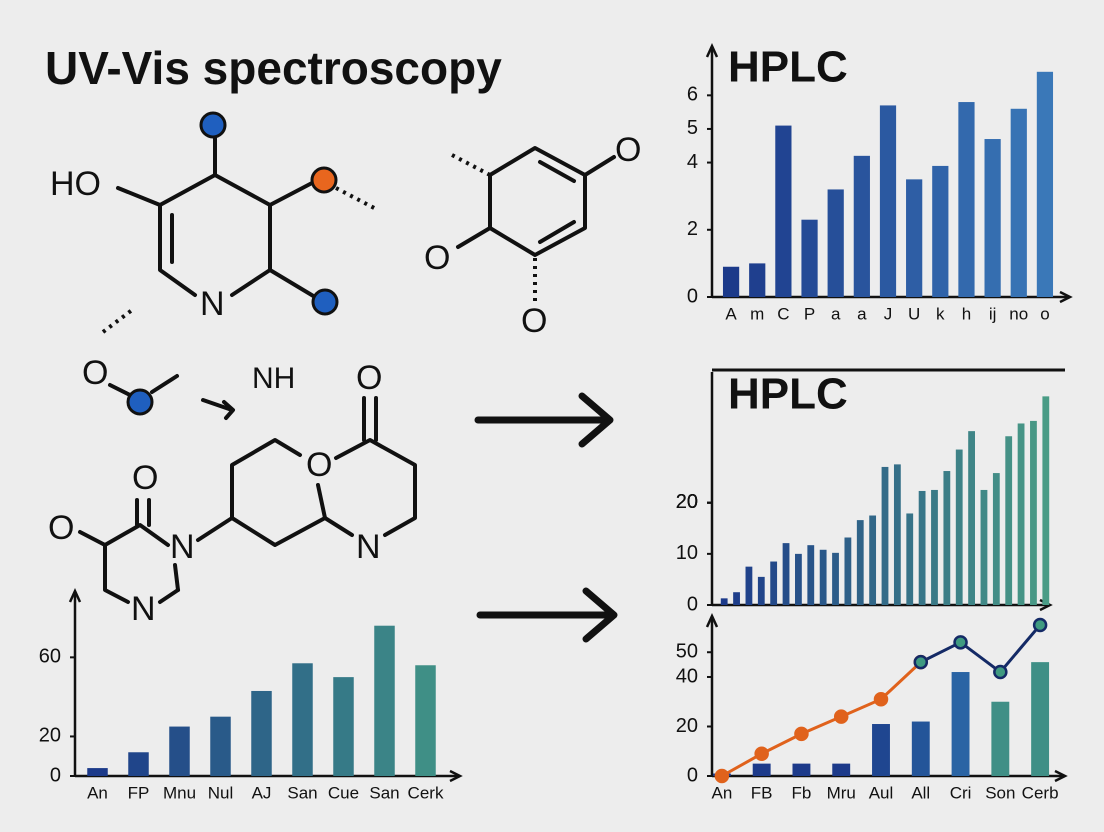 The height and width of the screenshot is (832, 1104). Describe the element at coordinates (692, 162) in the screenshot. I see `y-tick-label: 4` at that location.